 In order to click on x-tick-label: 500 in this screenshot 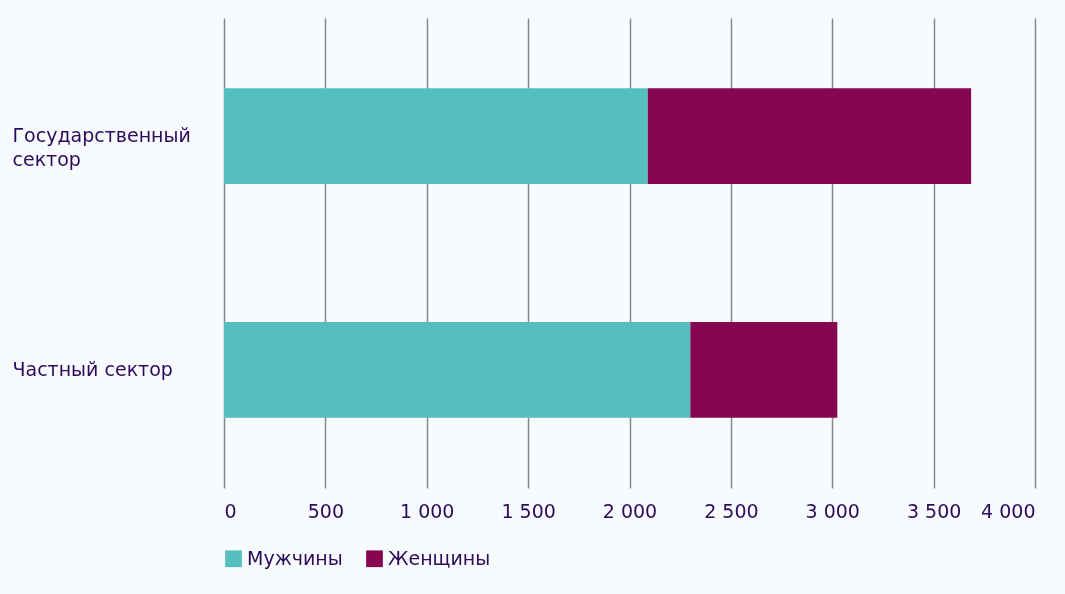, I will do `click(326, 510)`.